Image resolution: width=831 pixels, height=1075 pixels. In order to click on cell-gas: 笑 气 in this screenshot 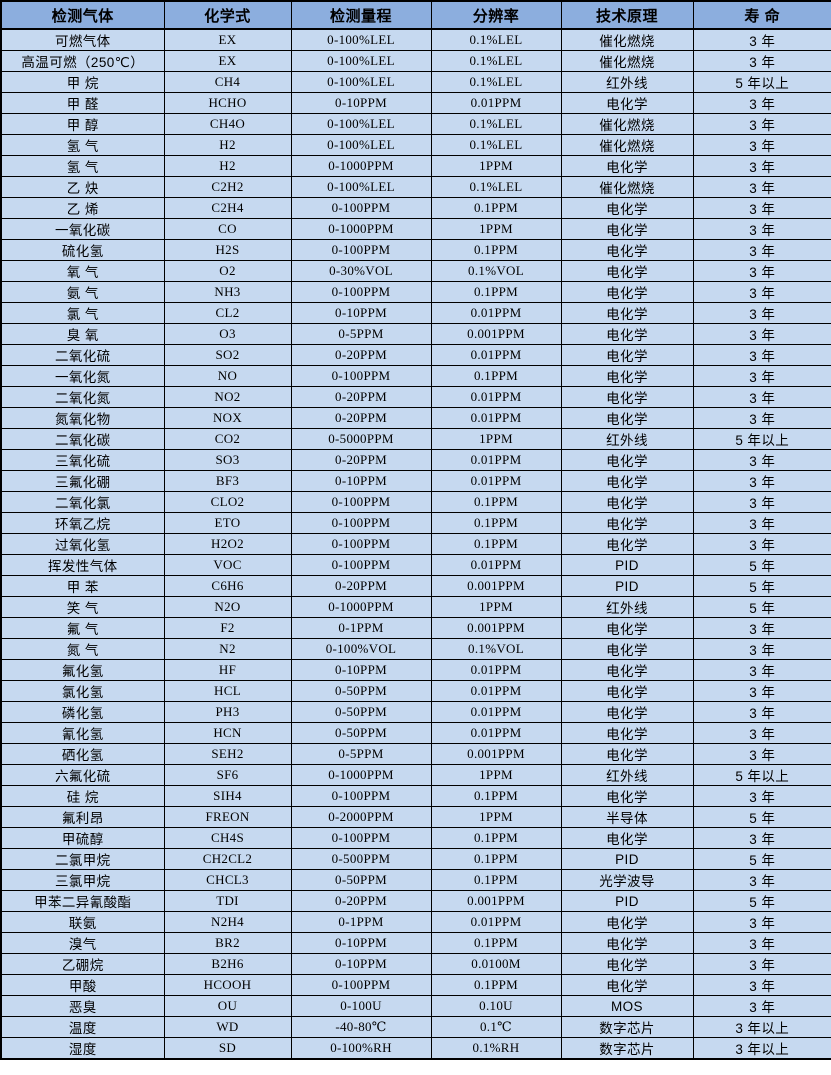, I will do `click(82, 607)`.